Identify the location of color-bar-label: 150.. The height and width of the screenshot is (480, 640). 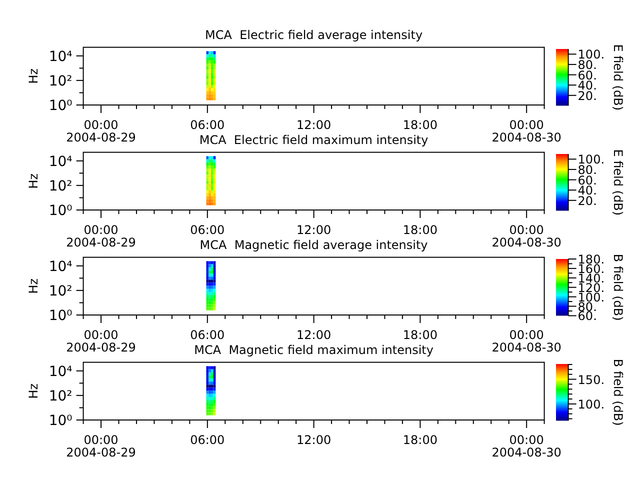
(591, 379).